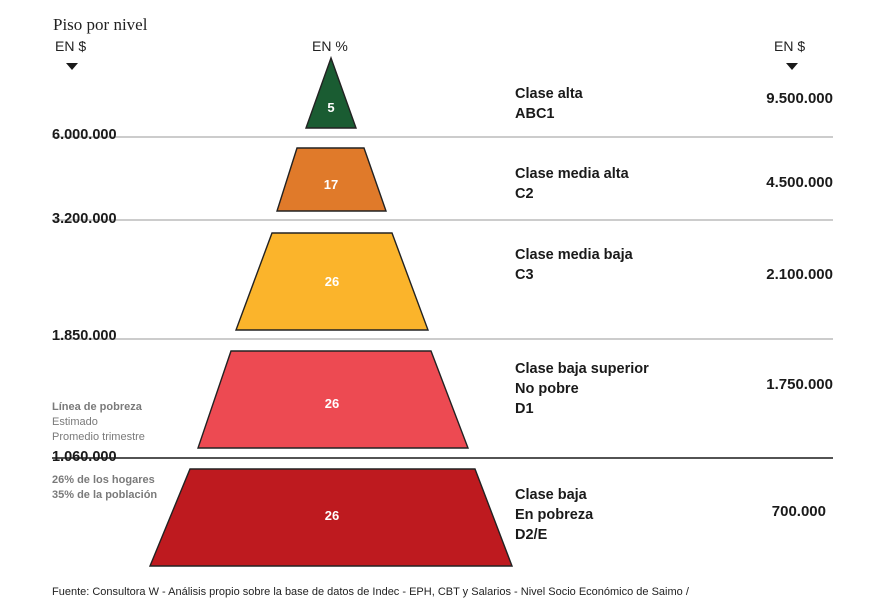  I want to click on class-name: Clase baja, so click(551, 495).